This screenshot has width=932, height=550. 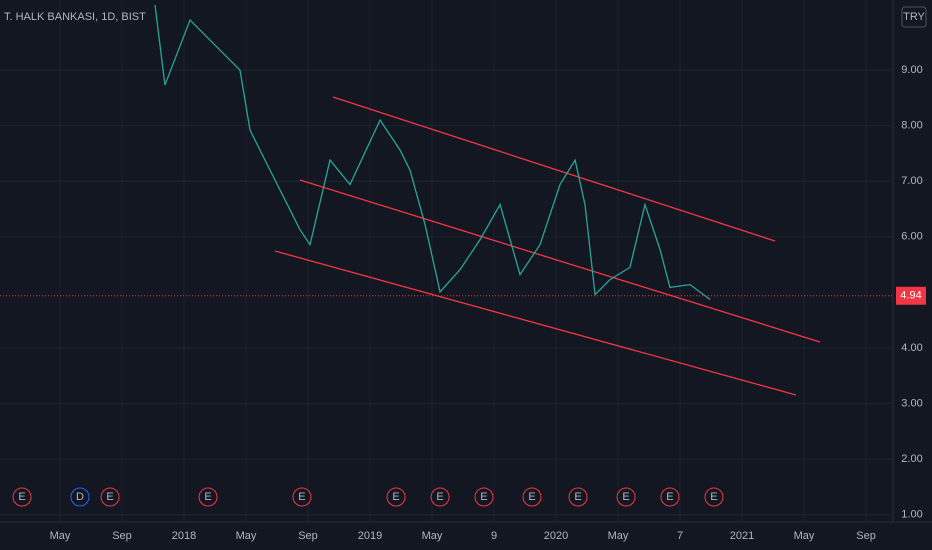 I want to click on x-tick-label: 9, so click(x=494, y=536).